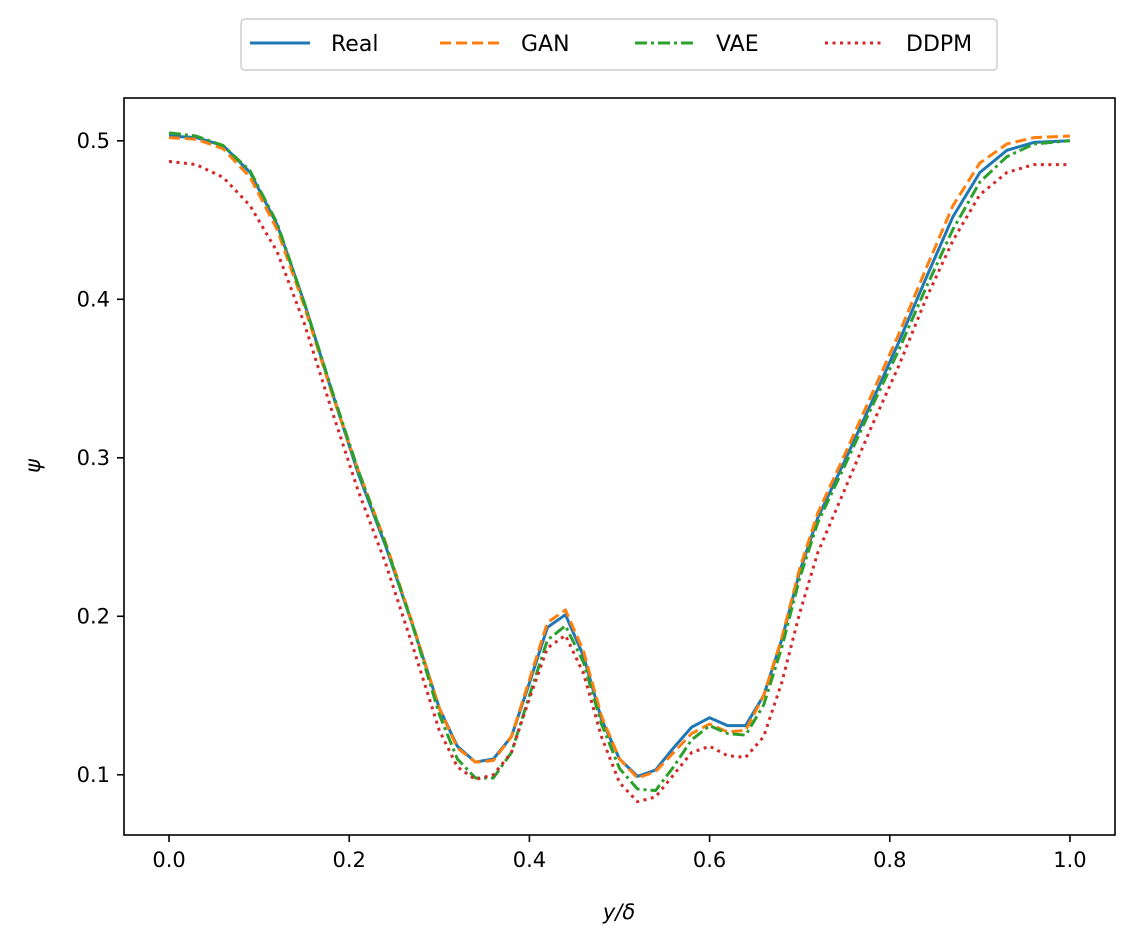 This screenshot has height=952, width=1134. What do you see at coordinates (737, 44) in the screenshot?
I see `legend-label-vae: VAE` at bounding box center [737, 44].